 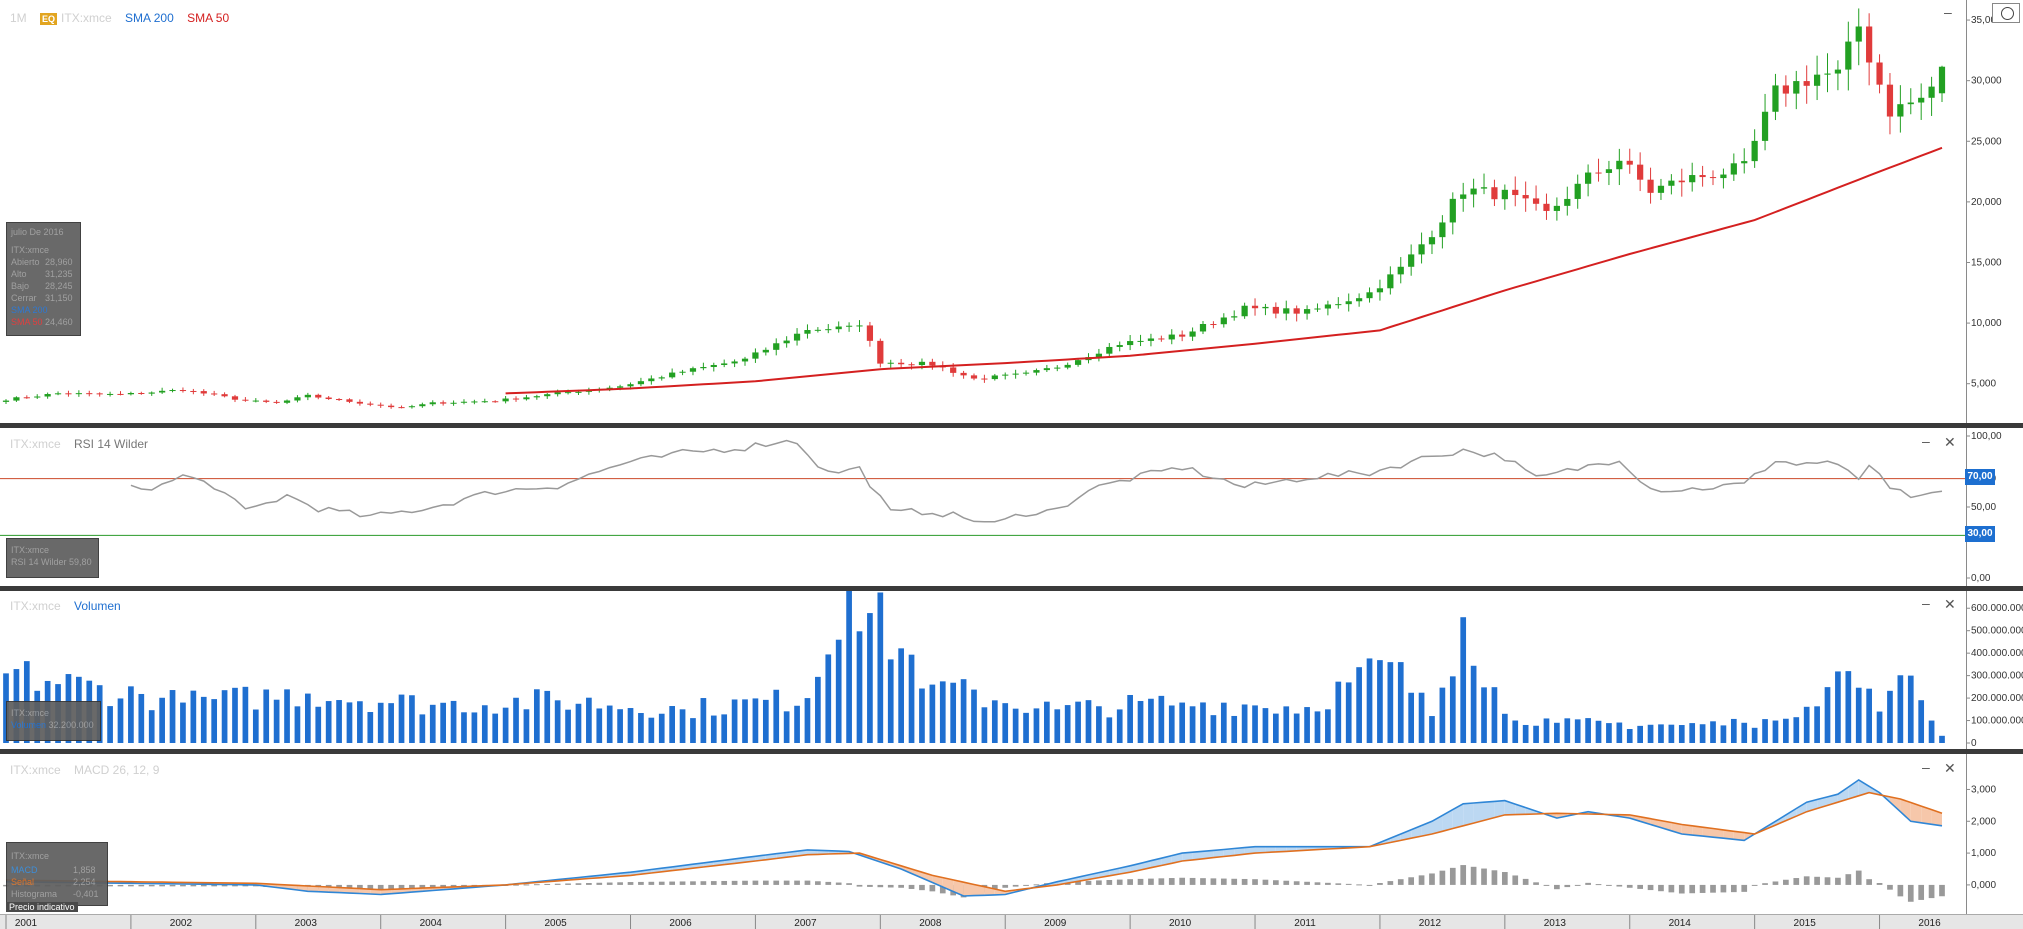 What do you see at coordinates (35, 770) in the screenshot?
I see `macd-symbol: ITX:xmce` at bounding box center [35, 770].